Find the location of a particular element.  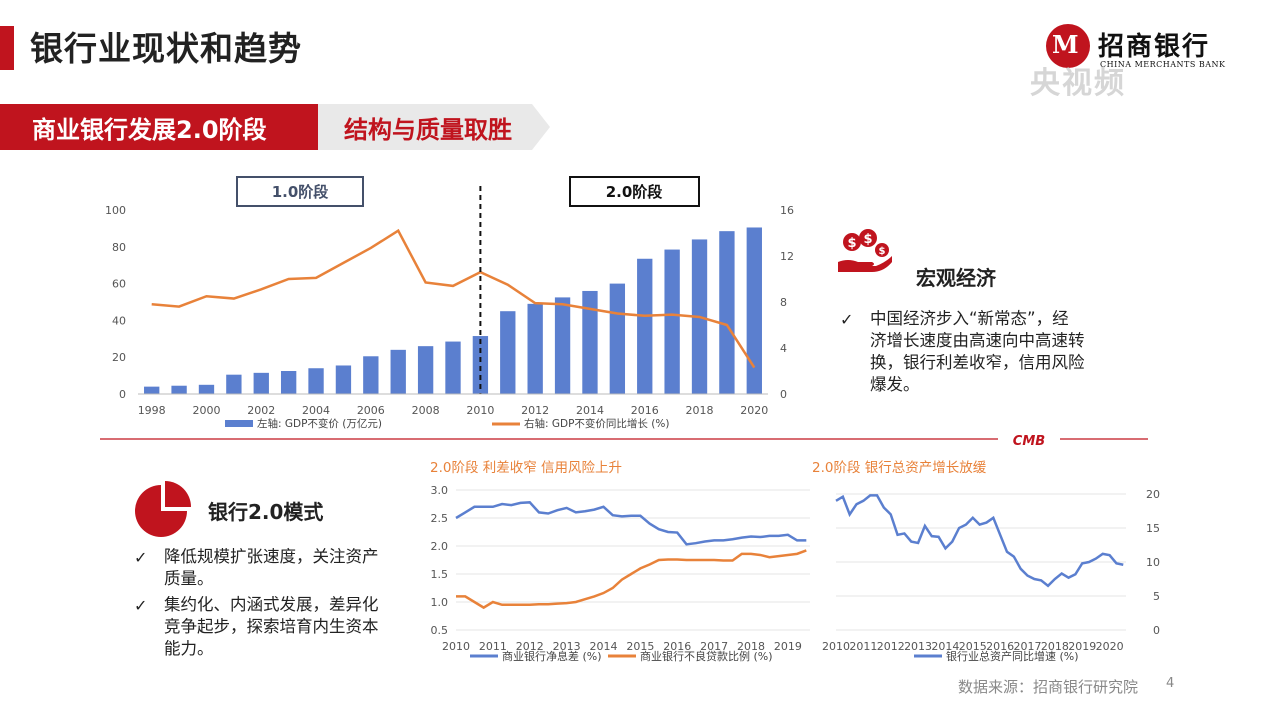

phase-banner-left is located at coordinates (159, 127).